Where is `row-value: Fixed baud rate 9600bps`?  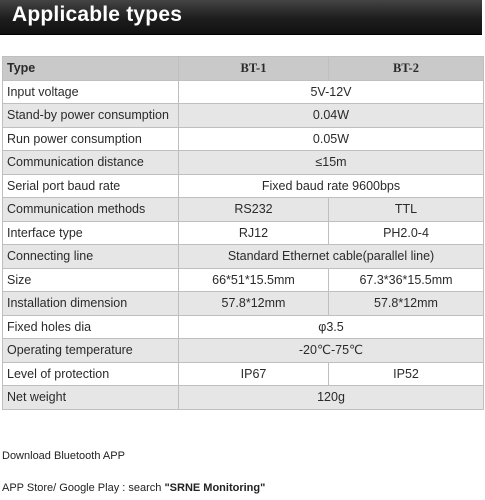
row-value: Fixed baud rate 9600bps is located at coordinates (331, 185).